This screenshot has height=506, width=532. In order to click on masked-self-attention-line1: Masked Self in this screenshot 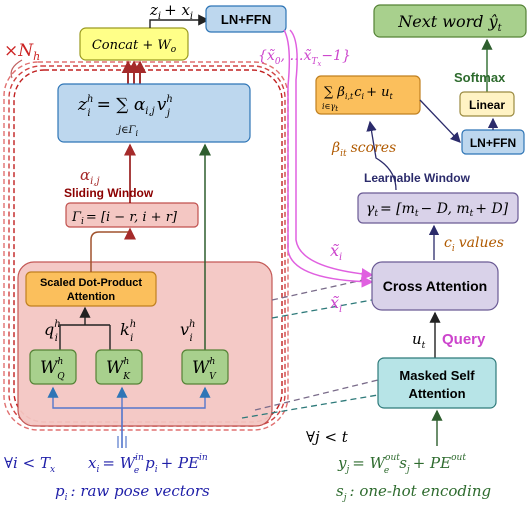, I will do `click(437, 375)`.